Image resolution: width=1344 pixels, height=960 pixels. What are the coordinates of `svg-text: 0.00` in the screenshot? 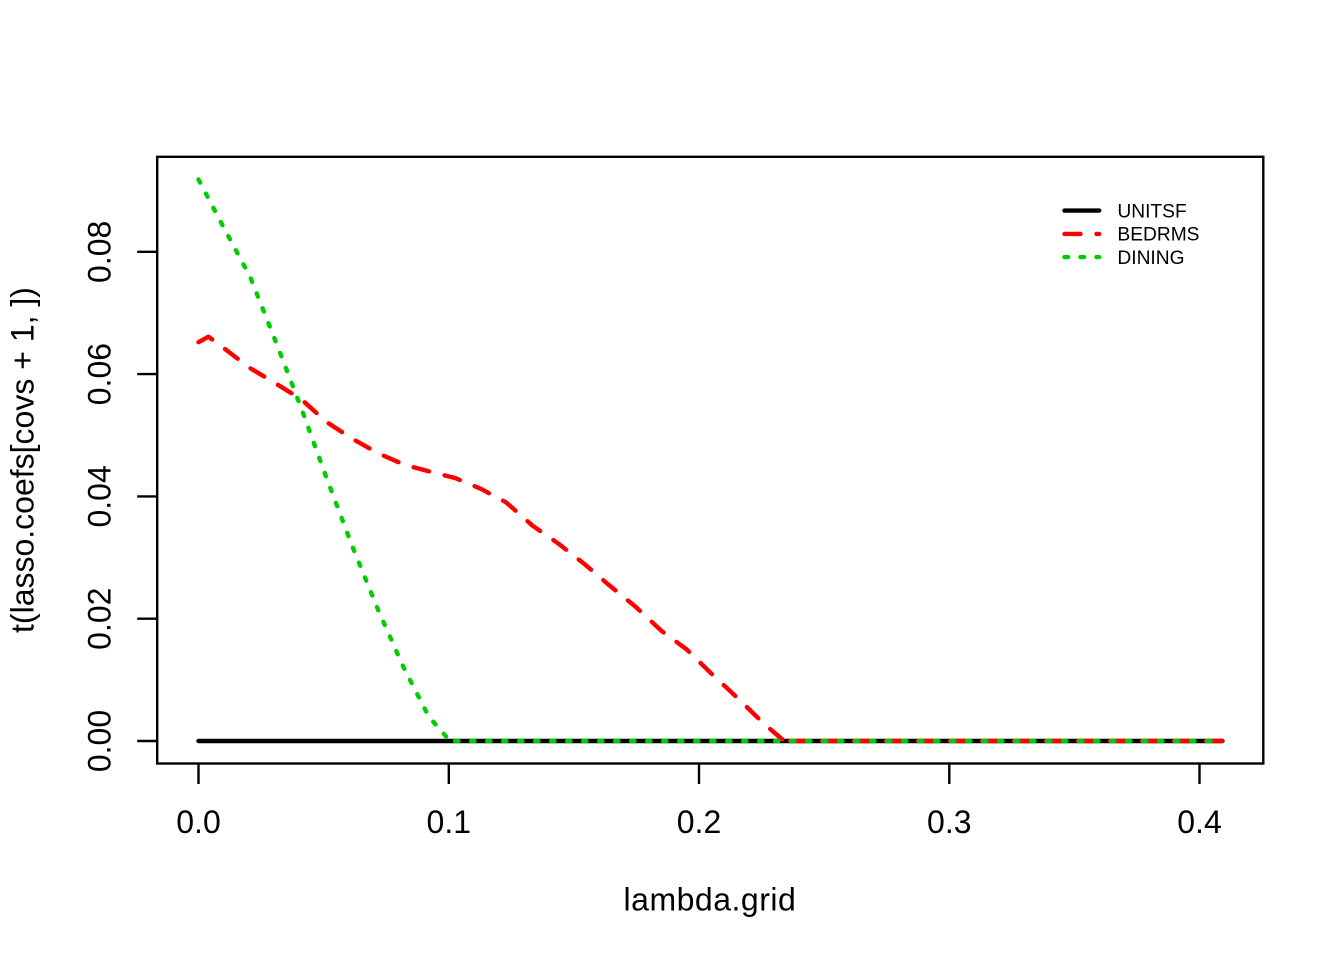 It's located at (100, 741).